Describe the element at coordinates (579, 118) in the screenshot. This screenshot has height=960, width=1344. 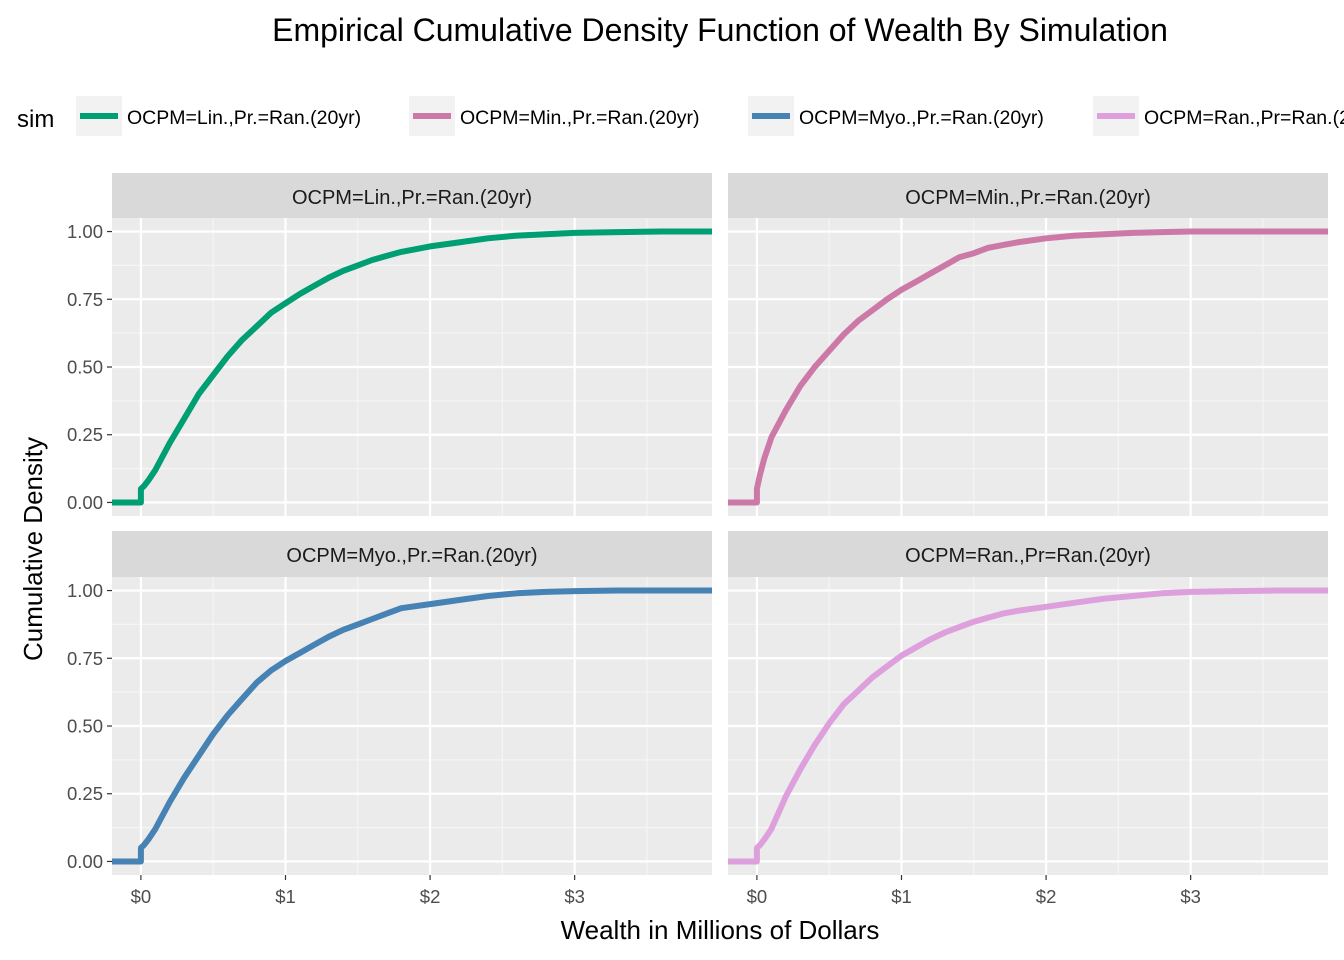
I see `legend-label-2: OCPM=Min.,Pr.=Ran.(20yr)` at that location.